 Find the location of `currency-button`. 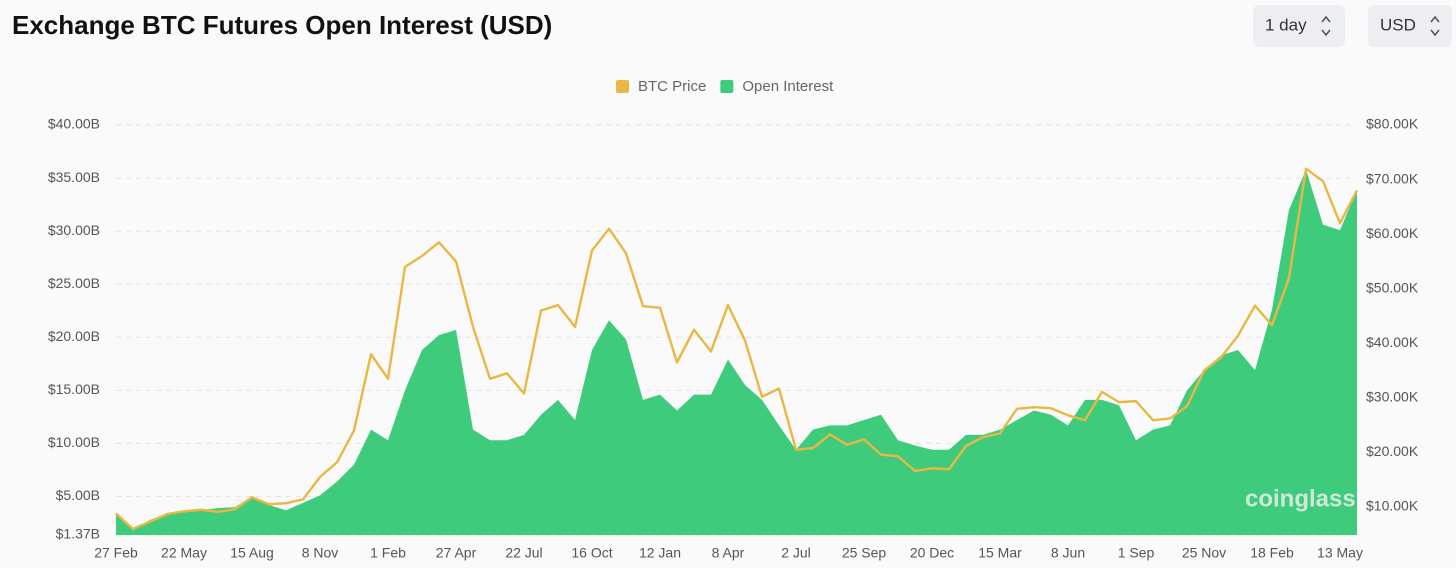

currency-button is located at coordinates (1410, 26).